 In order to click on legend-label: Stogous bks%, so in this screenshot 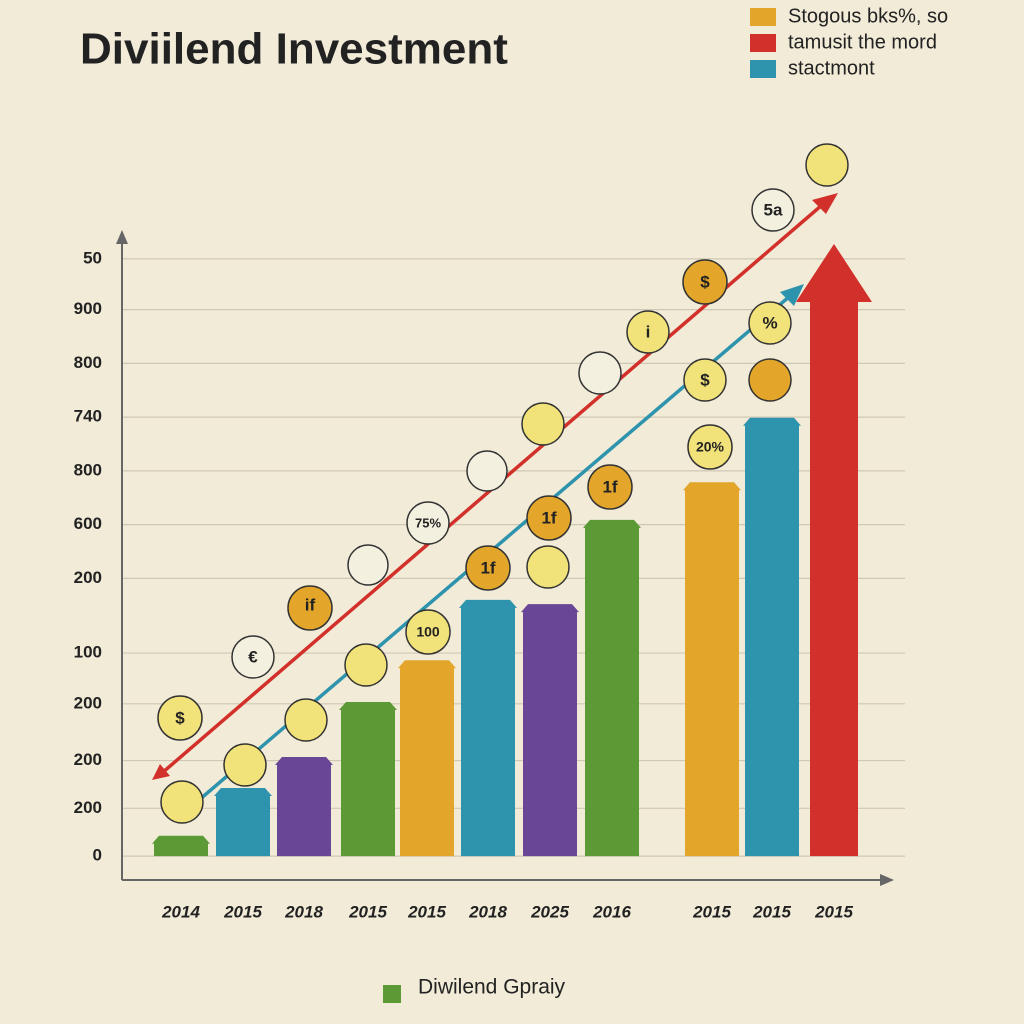, I will do `click(868, 16)`.